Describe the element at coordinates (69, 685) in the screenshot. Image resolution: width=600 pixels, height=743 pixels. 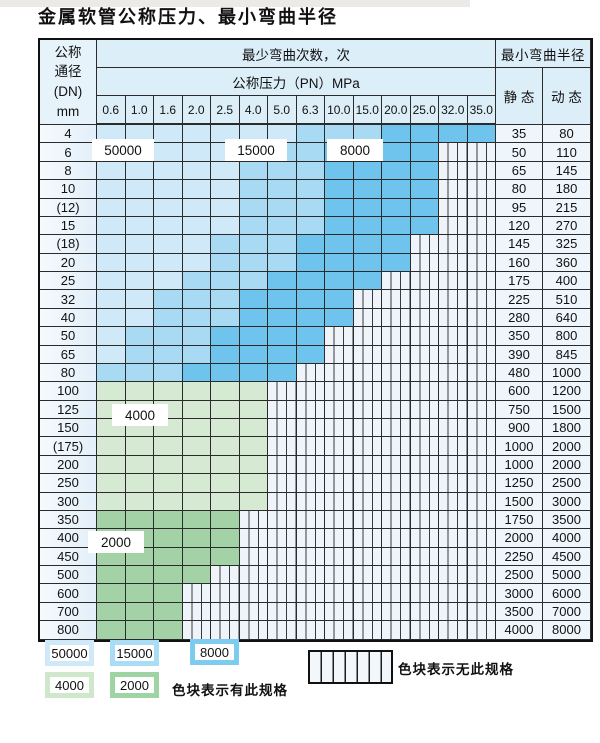
I see `legend-swatch-4000: 4000` at that location.